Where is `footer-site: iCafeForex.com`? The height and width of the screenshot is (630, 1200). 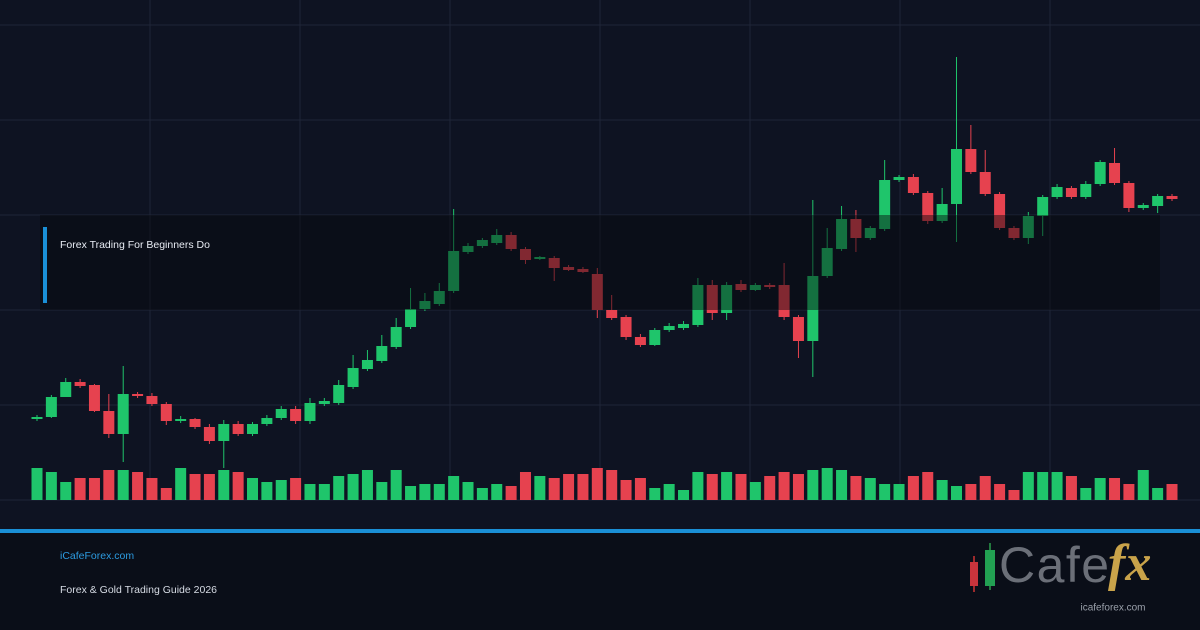 footer-site: iCafeForex.com is located at coordinates (97, 556).